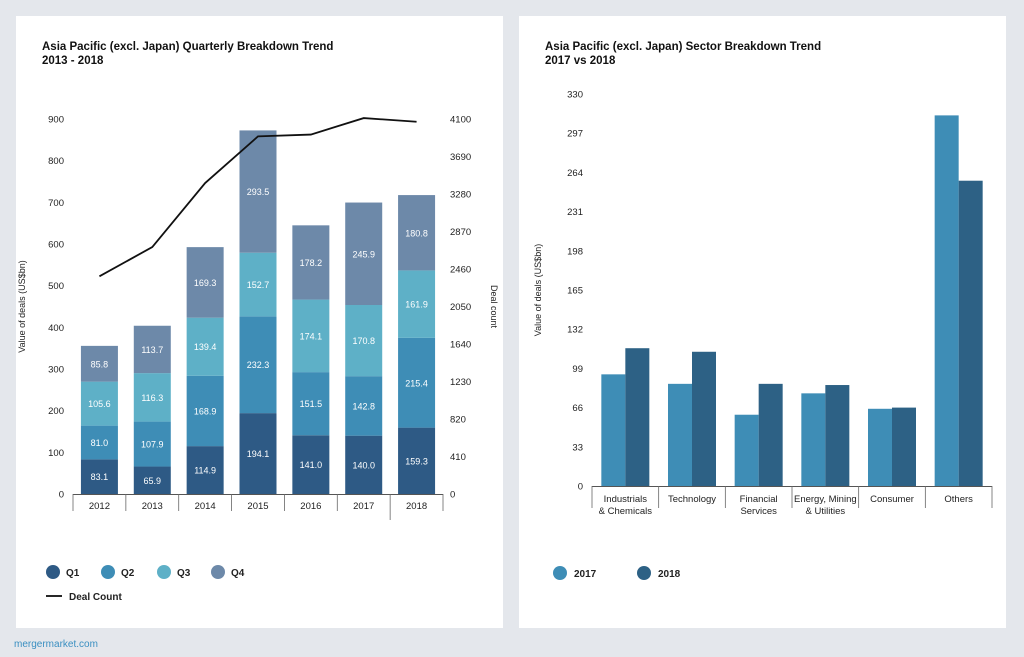 The height and width of the screenshot is (657, 1024). What do you see at coordinates (580, 487) in the screenshot?
I see `y-tick-label: 0` at bounding box center [580, 487].